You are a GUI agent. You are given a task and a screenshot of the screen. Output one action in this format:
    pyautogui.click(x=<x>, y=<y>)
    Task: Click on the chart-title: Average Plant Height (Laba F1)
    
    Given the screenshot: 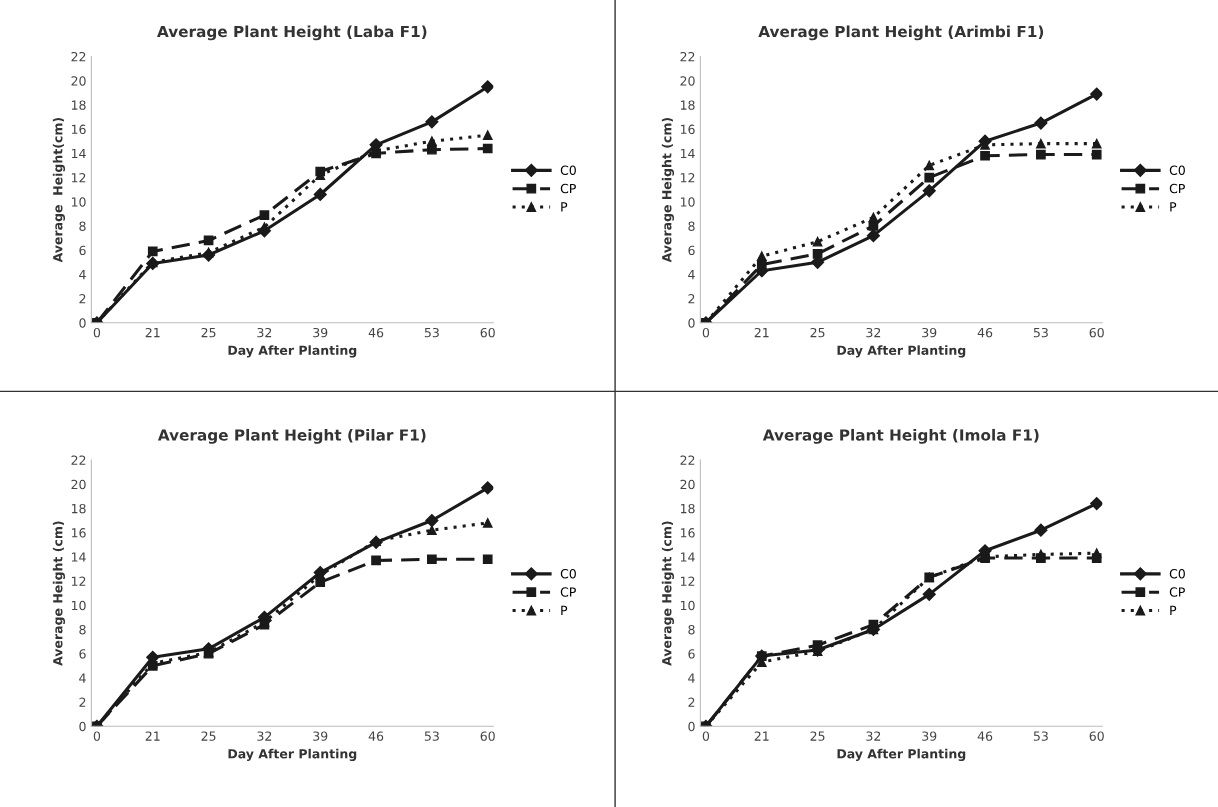 What is the action you would take?
    pyautogui.click(x=292, y=33)
    